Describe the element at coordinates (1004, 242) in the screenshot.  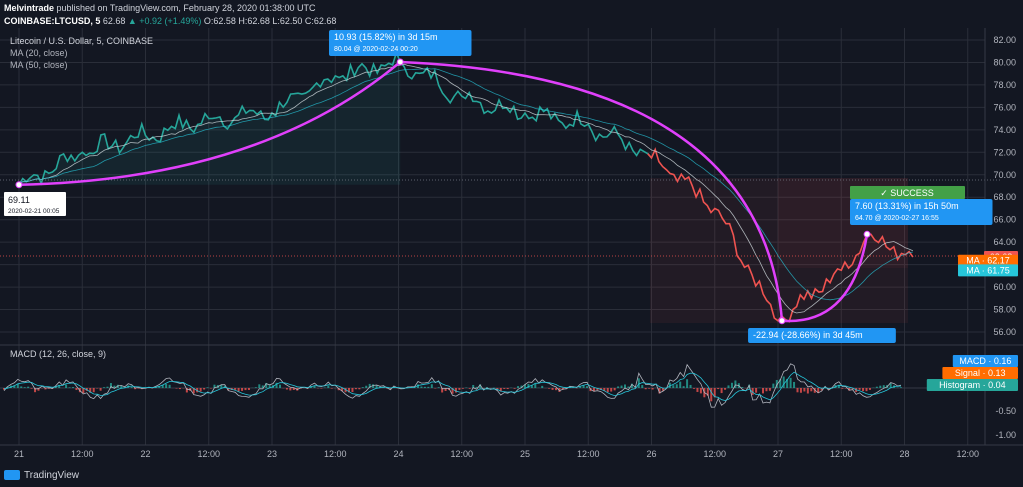
I see `price-tick-label: 64.00` at that location.